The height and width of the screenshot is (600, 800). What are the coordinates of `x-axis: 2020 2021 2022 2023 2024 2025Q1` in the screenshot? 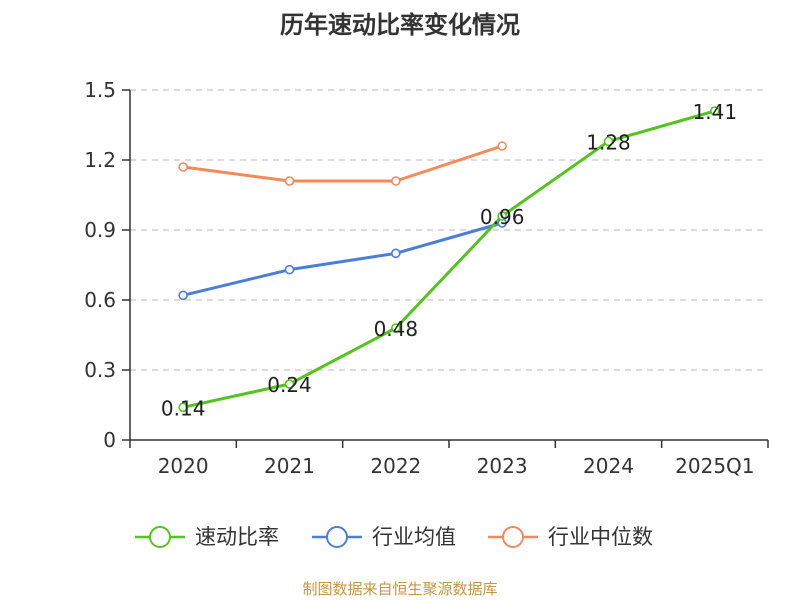 It's located at (449, 458).